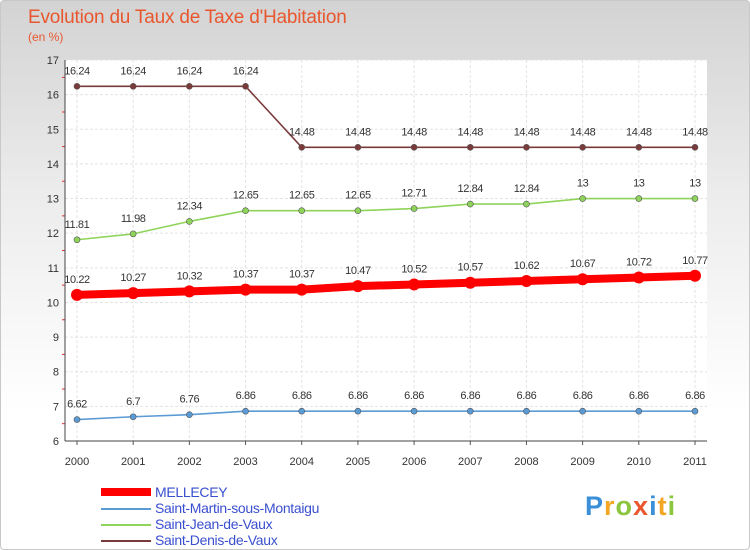  I want to click on x-tick-label: 2007, so click(470, 462).